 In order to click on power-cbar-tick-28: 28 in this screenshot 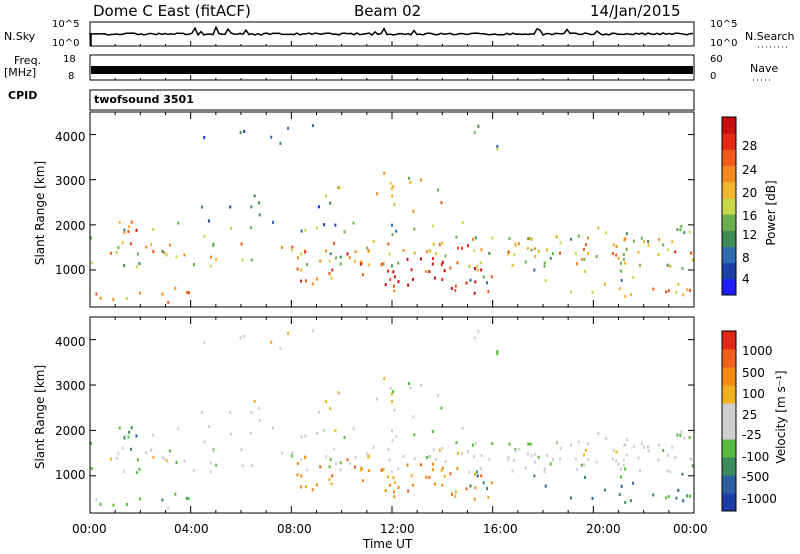, I will do `click(750, 146)`.